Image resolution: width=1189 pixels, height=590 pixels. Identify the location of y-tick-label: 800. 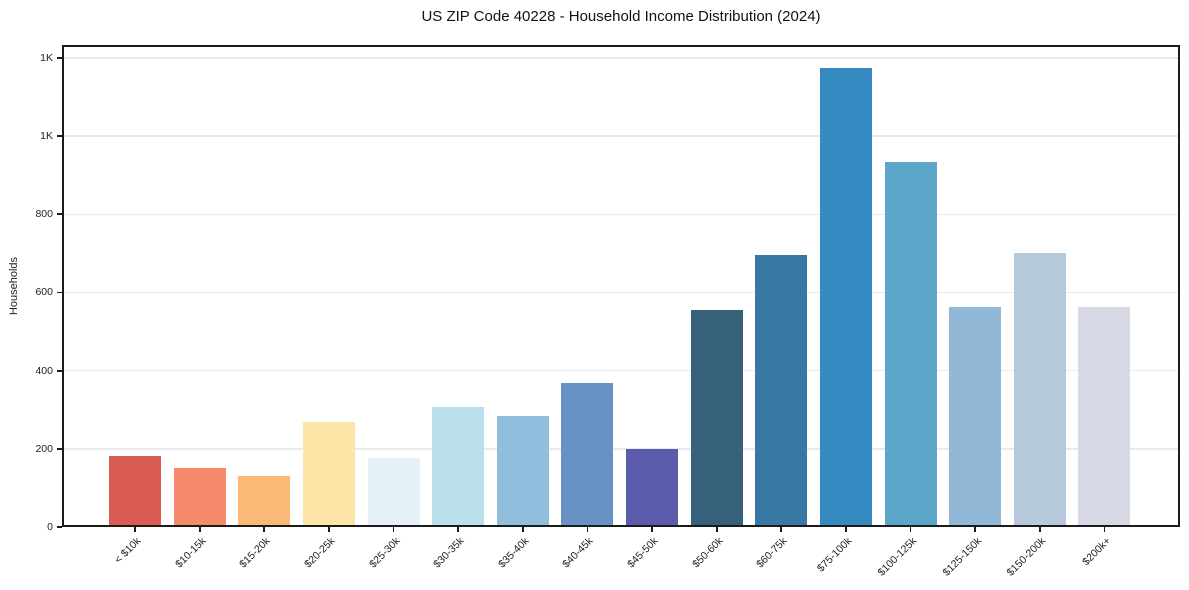
(44, 214).